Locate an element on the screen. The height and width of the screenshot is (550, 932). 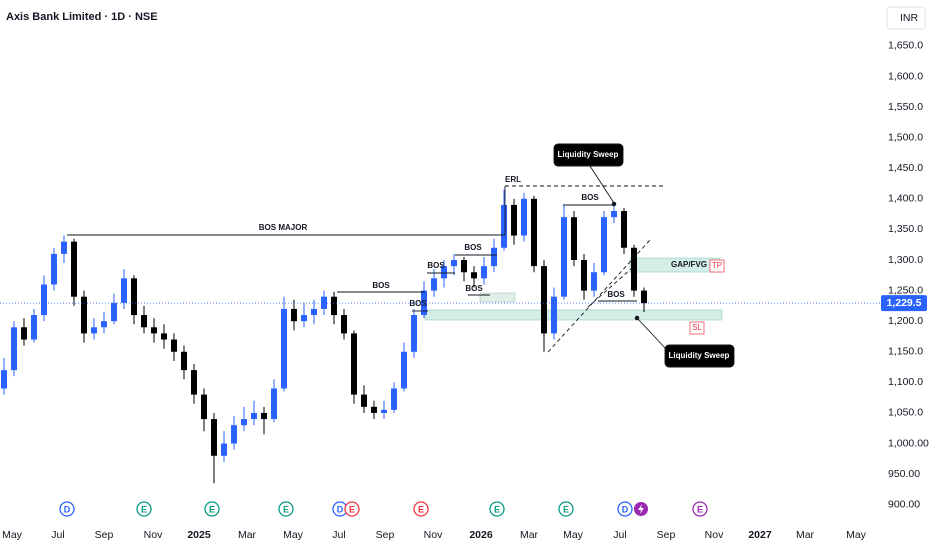
sl-box is located at coordinates (697, 328).